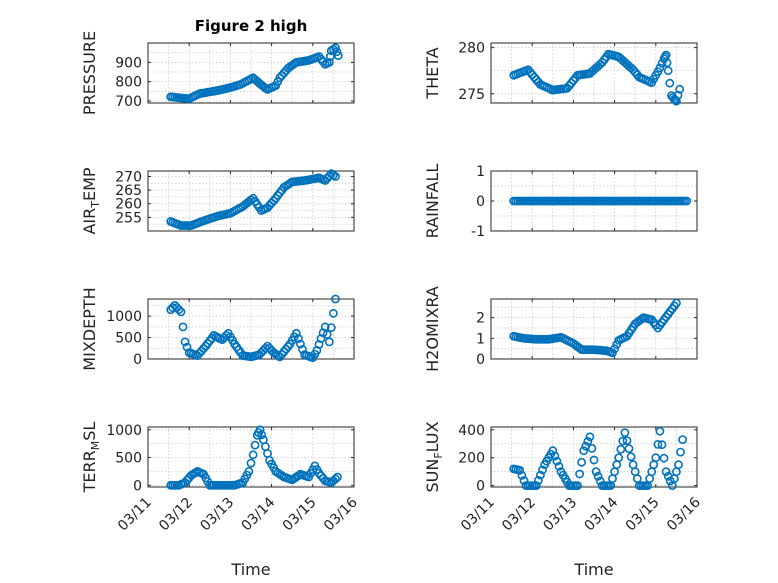 The height and width of the screenshot is (583, 778). What do you see at coordinates (593, 569) in the screenshot?
I see `x-axis-label-right: Time` at bounding box center [593, 569].